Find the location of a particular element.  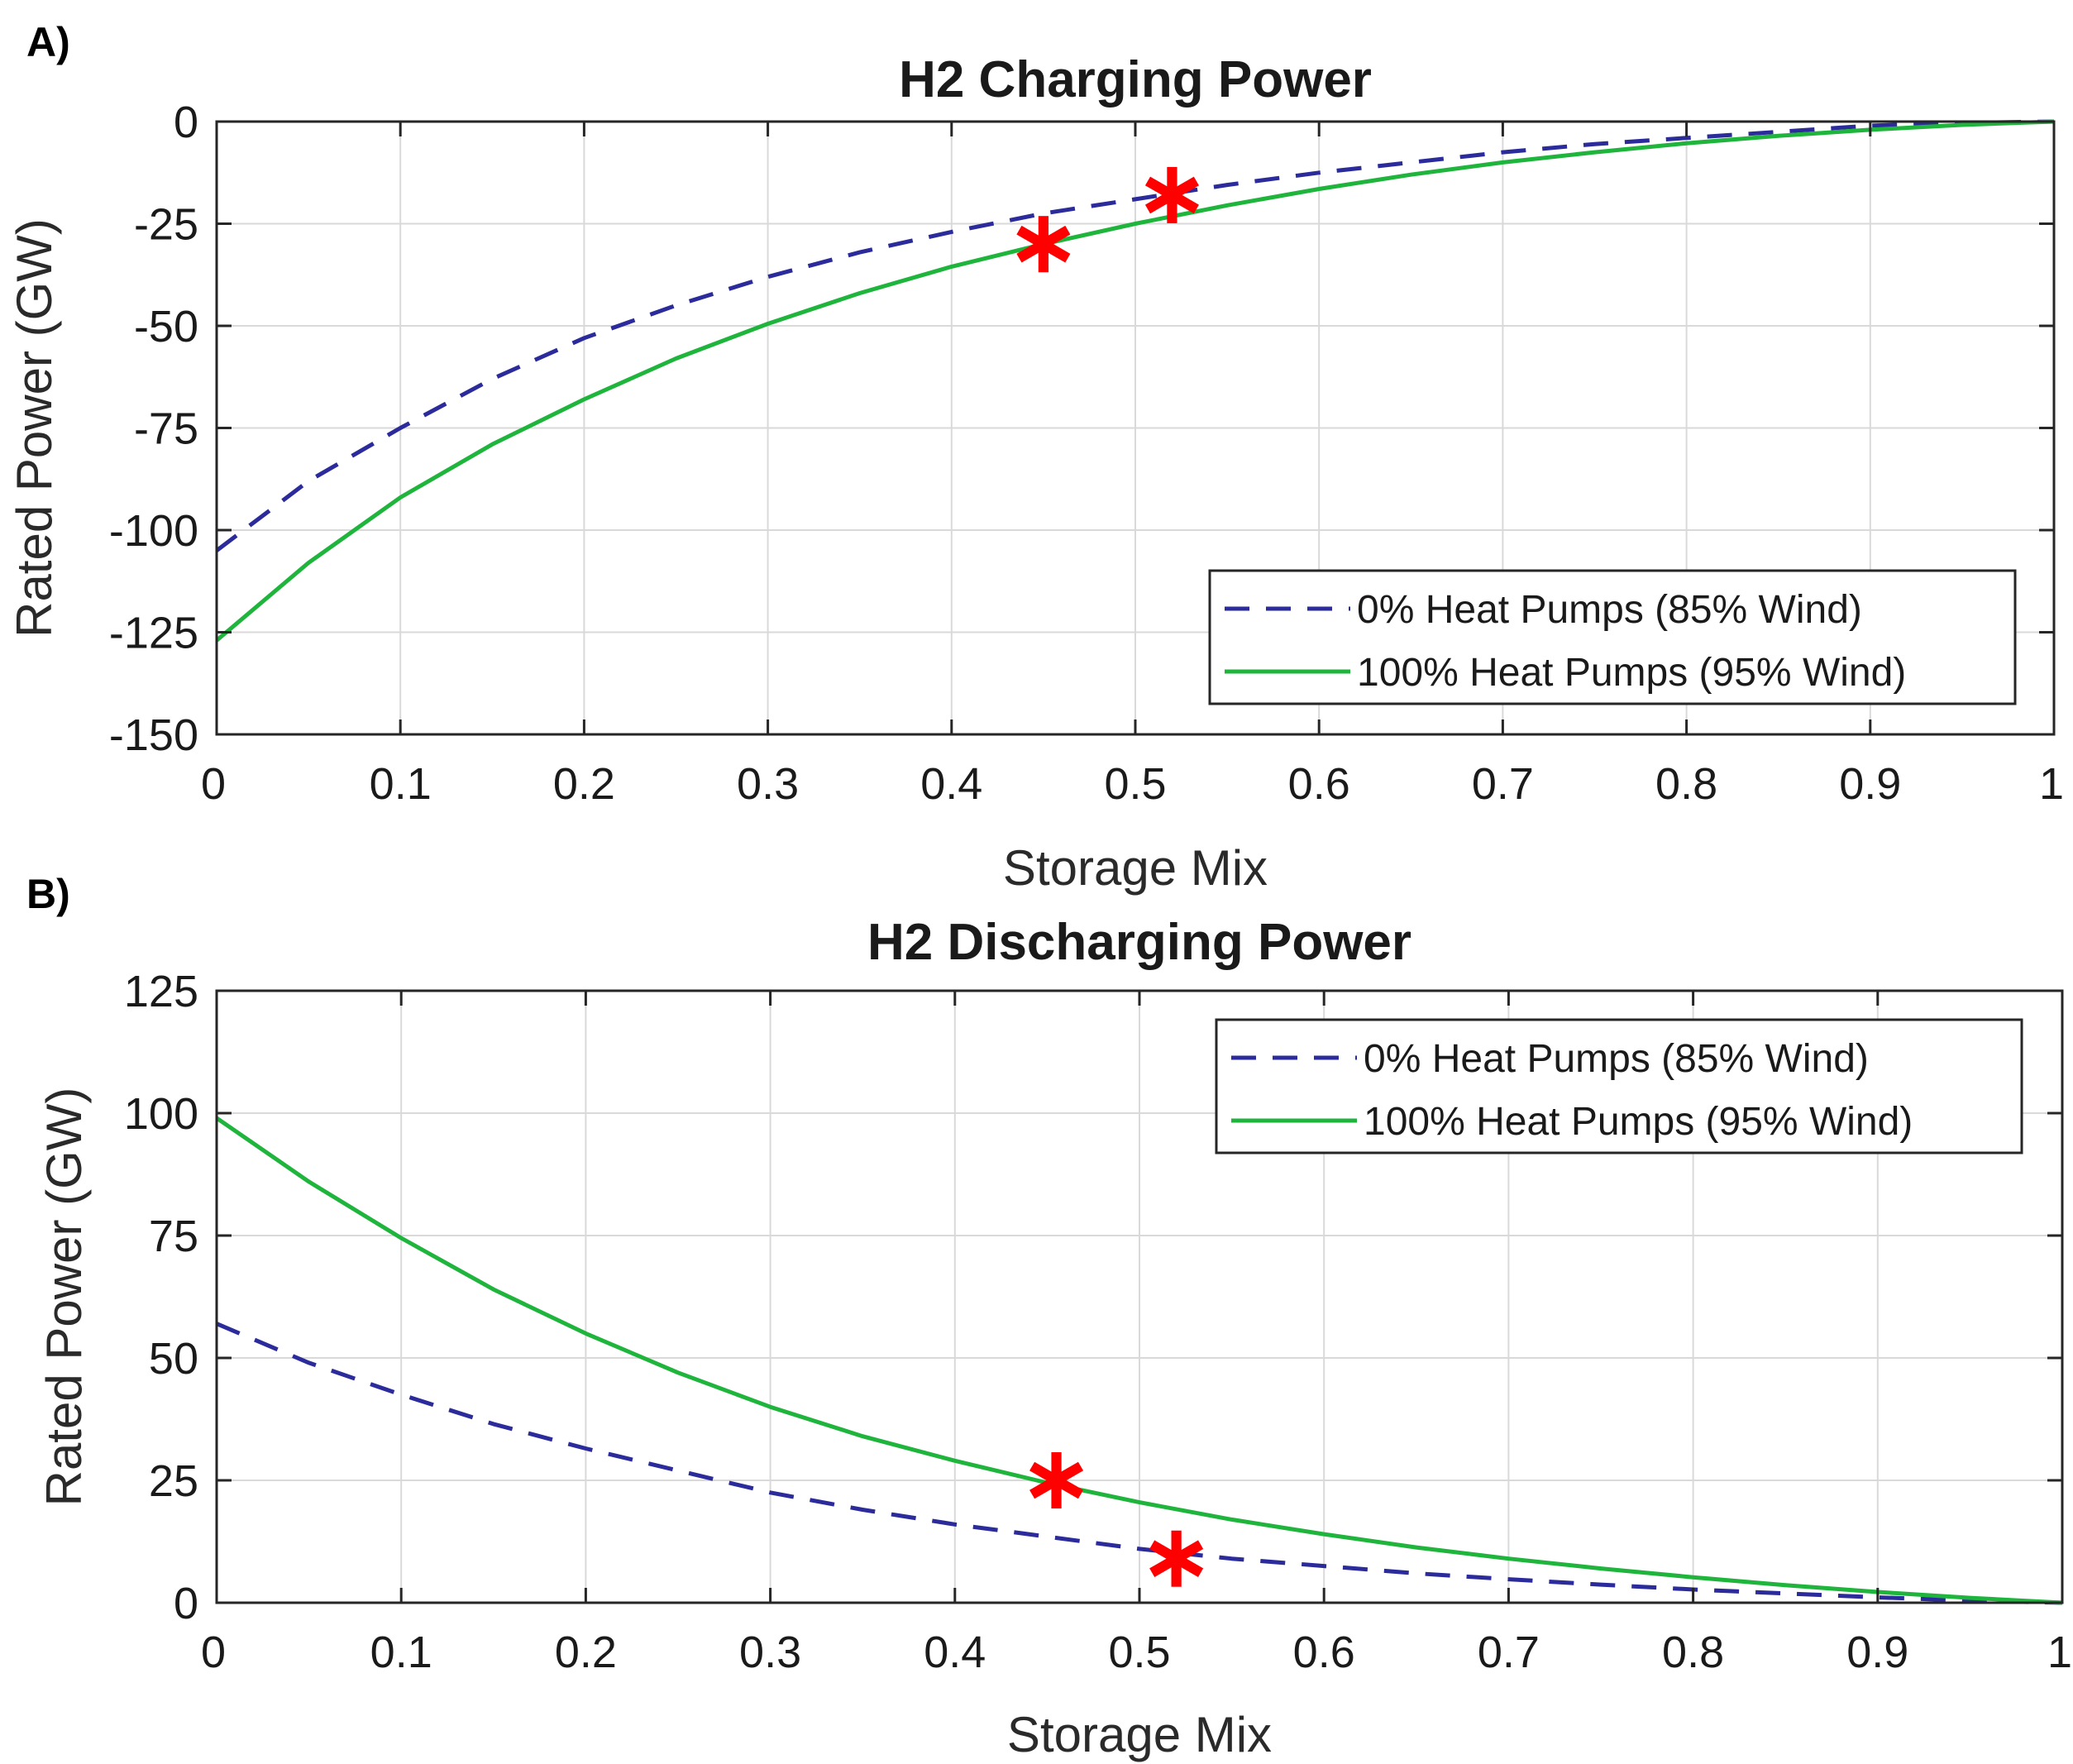

panel-label: B) is located at coordinates (48, 894).